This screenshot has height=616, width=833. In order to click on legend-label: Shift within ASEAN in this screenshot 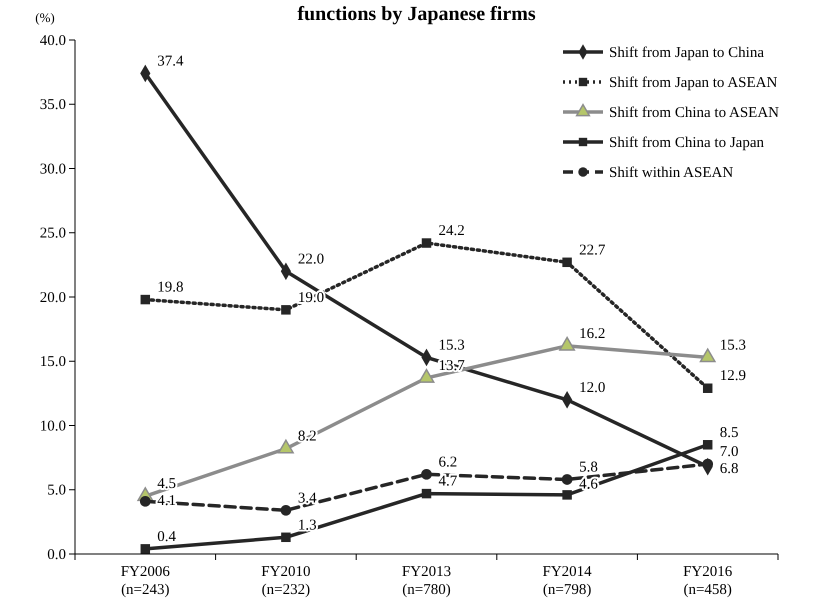, I will do `click(671, 173)`.